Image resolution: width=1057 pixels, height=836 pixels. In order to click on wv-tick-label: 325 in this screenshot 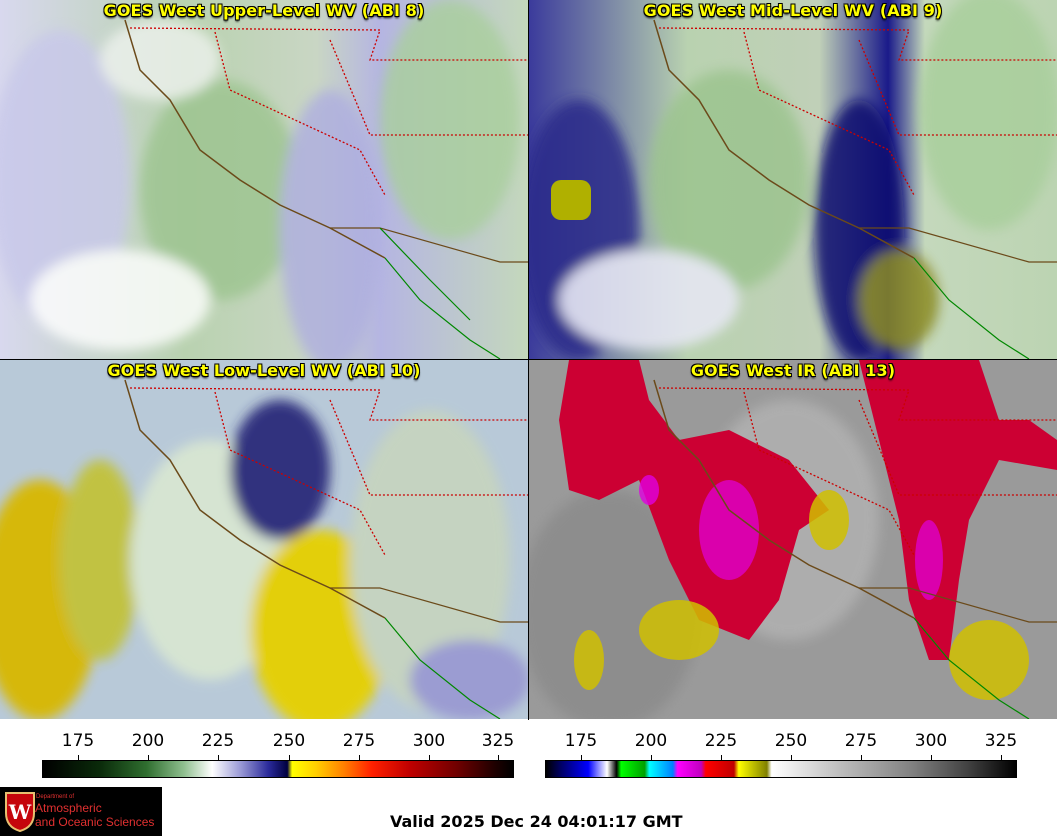, I will do `click(498, 741)`.